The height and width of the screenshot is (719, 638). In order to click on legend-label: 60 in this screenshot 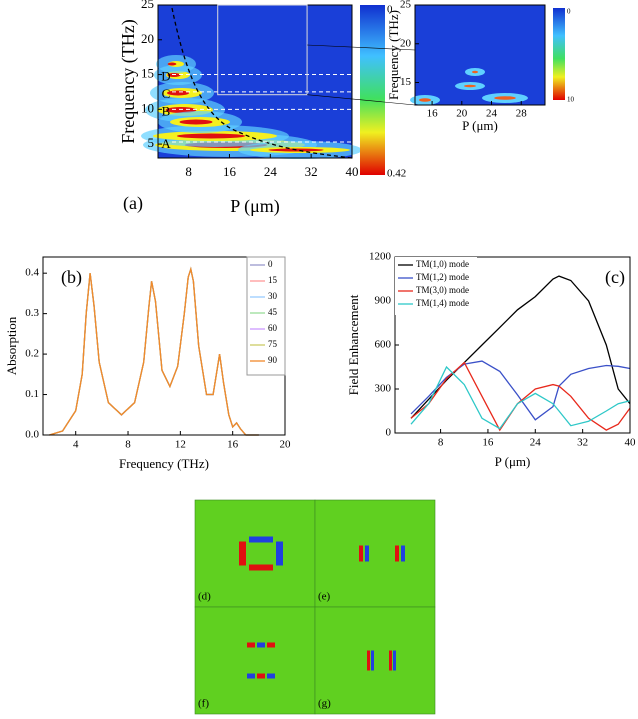, I will do `click(273, 328)`.